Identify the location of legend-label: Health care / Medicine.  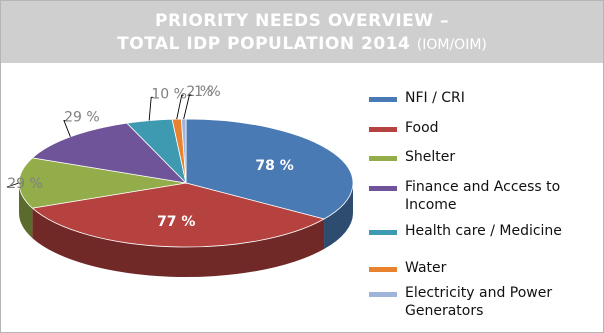
(483, 231).